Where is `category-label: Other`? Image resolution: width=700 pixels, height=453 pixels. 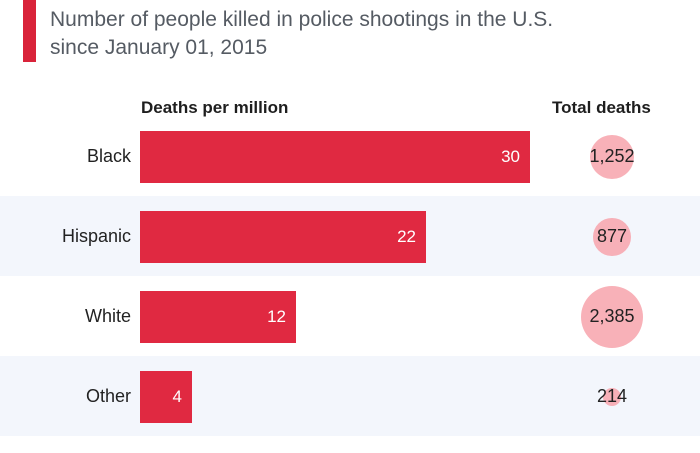 category-label: Other is located at coordinates (108, 396).